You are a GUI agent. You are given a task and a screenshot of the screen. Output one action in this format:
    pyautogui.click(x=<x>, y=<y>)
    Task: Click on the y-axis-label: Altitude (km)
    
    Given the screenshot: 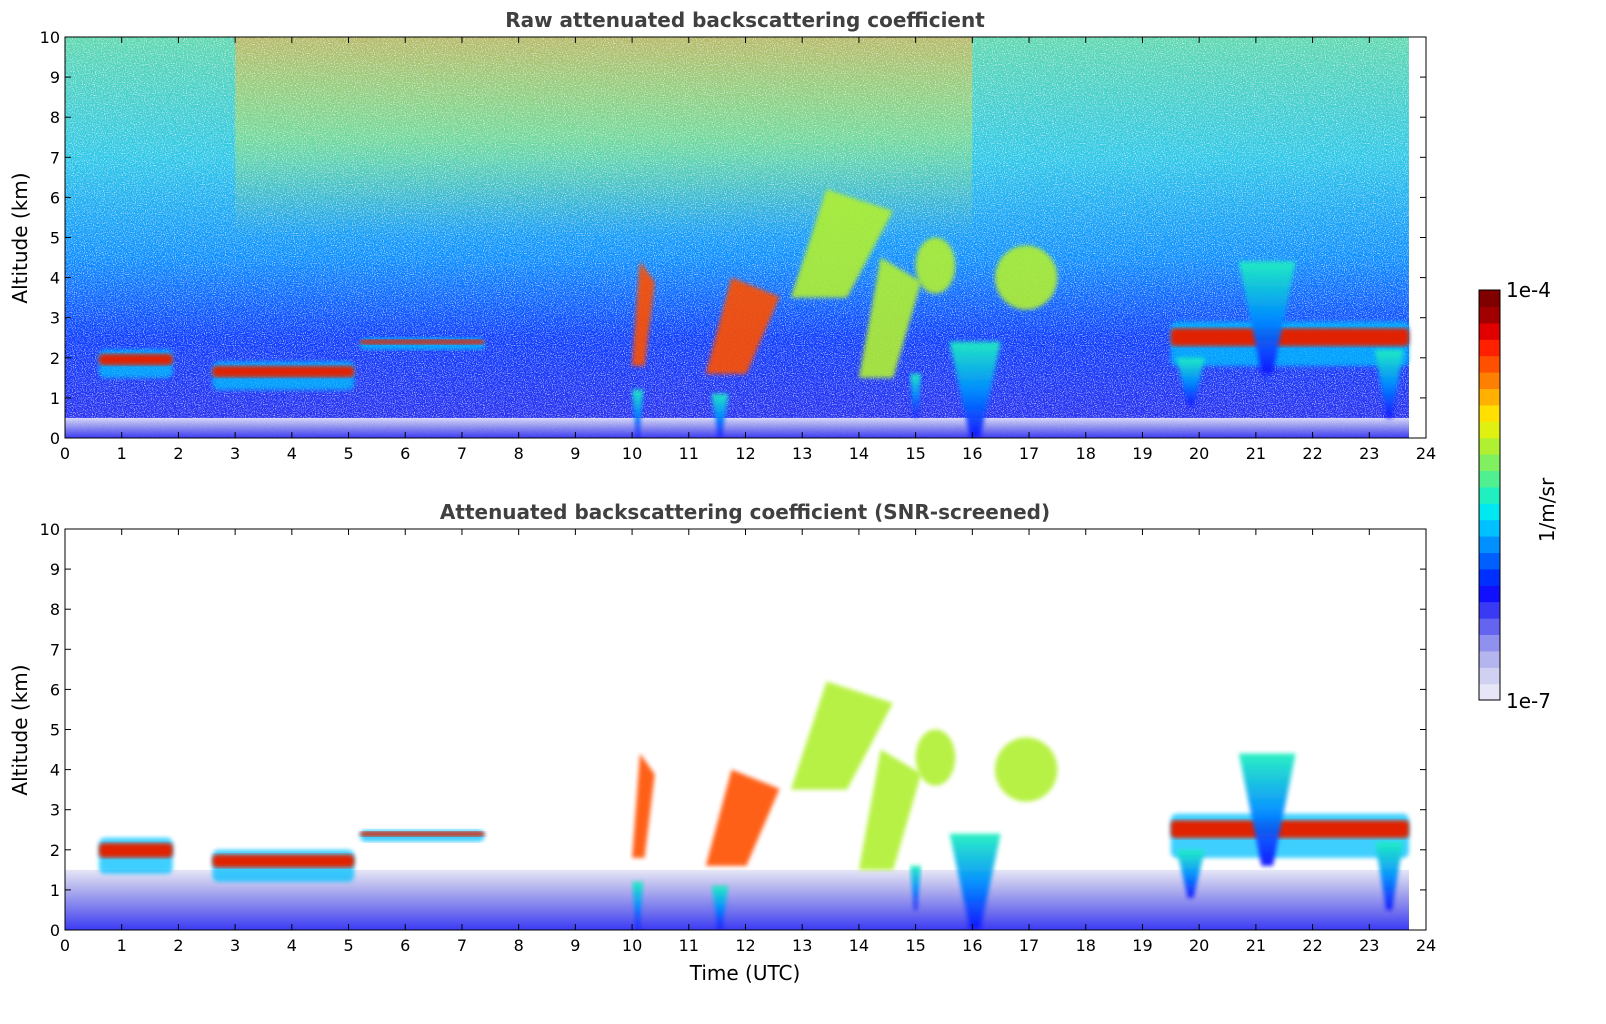 What is the action you would take?
    pyautogui.click(x=20, y=729)
    